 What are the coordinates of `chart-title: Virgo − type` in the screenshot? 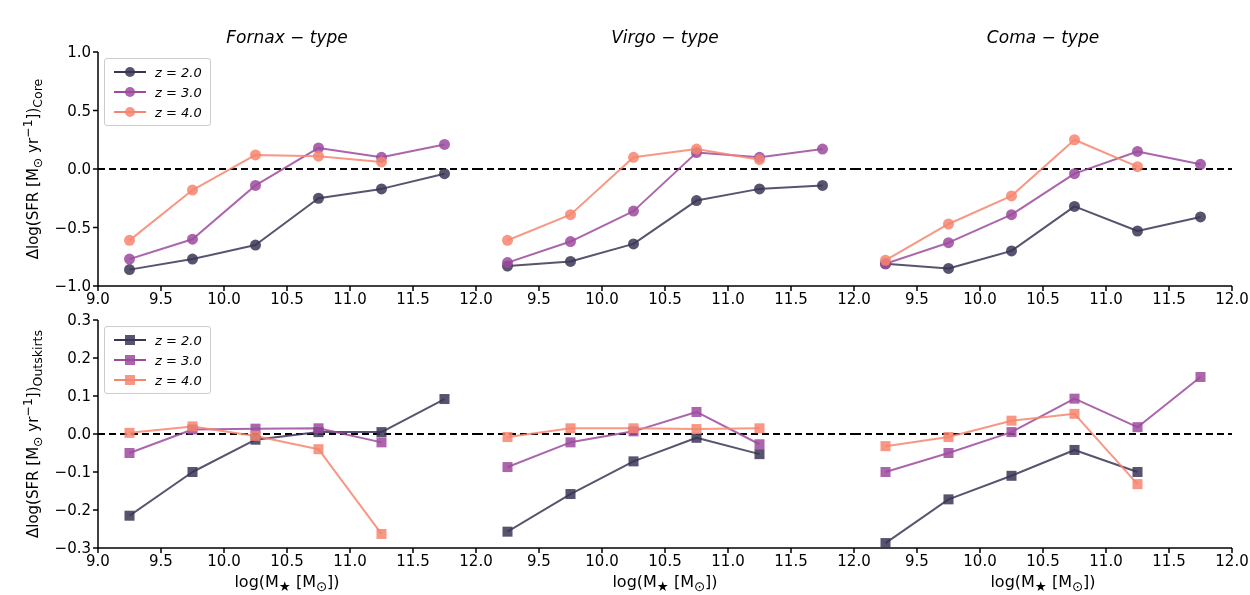 It's located at (665, 37).